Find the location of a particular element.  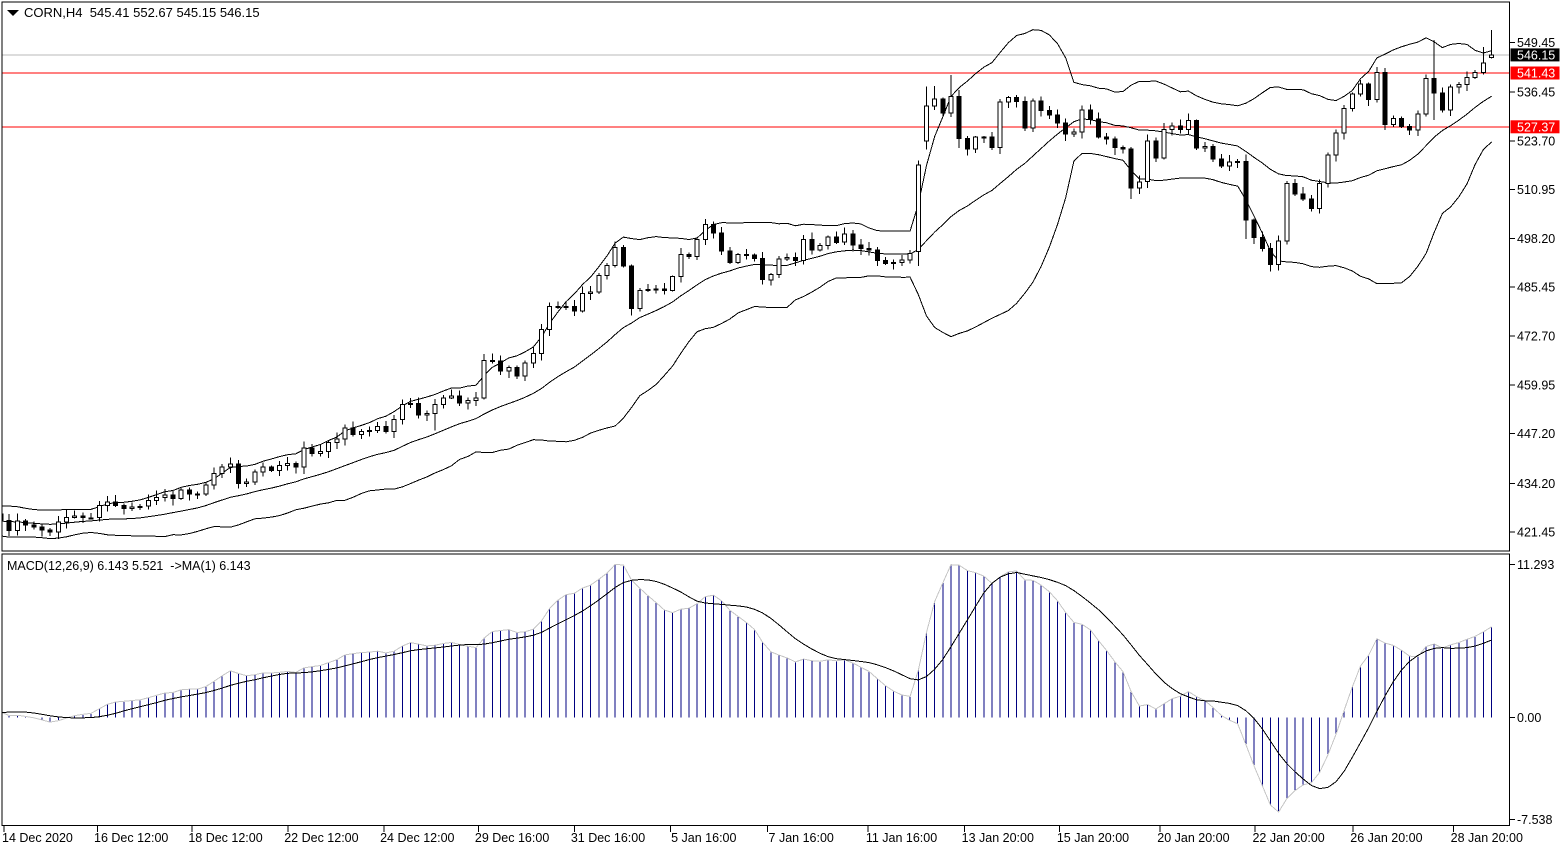

svg-text: 22 Jan 20:00 is located at coordinates (1288, 838).